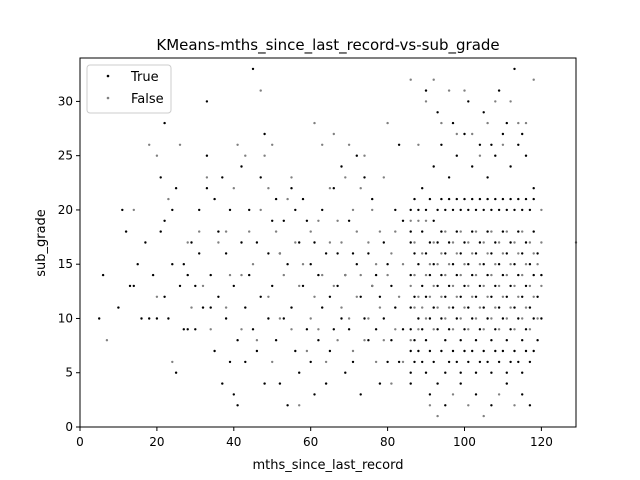 The width and height of the screenshot is (640, 480). I want to click on legend-marker-false, so click(108, 98).